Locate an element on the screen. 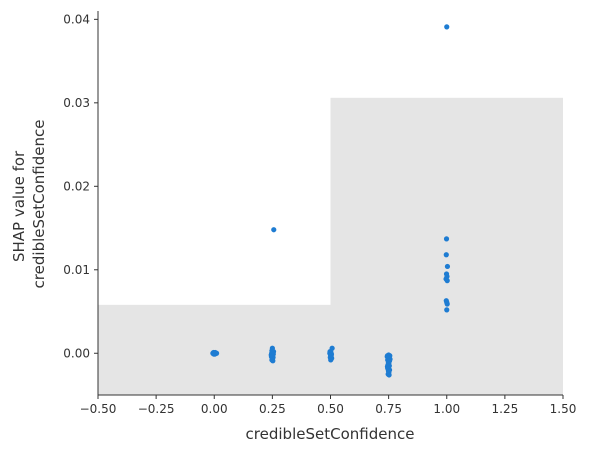  x-axis-title: credibleSetConfidence is located at coordinates (330, 434).